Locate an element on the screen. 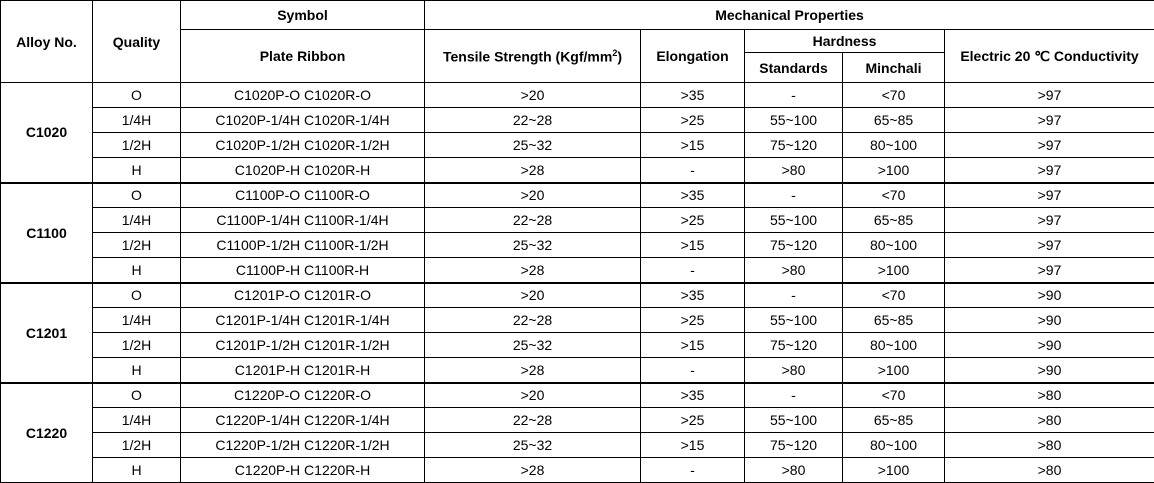 The height and width of the screenshot is (483, 1154). cell-alloy-no: C1201 is located at coordinates (46, 332).